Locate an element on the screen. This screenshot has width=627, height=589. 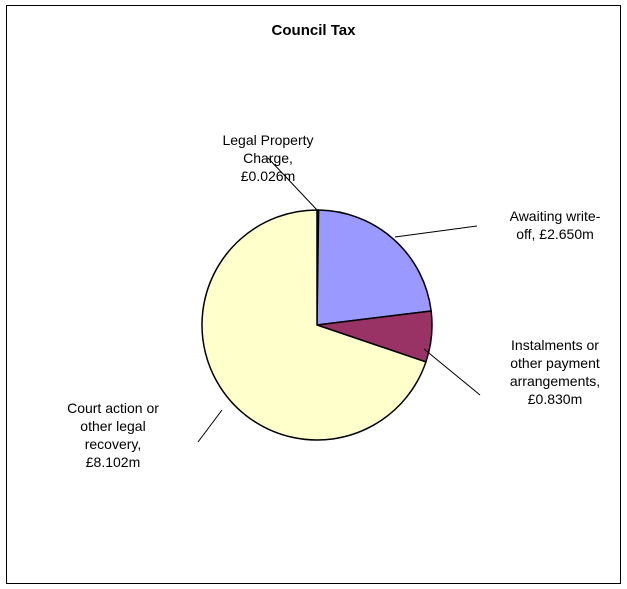
data-label-line: other legal is located at coordinates (112, 426).